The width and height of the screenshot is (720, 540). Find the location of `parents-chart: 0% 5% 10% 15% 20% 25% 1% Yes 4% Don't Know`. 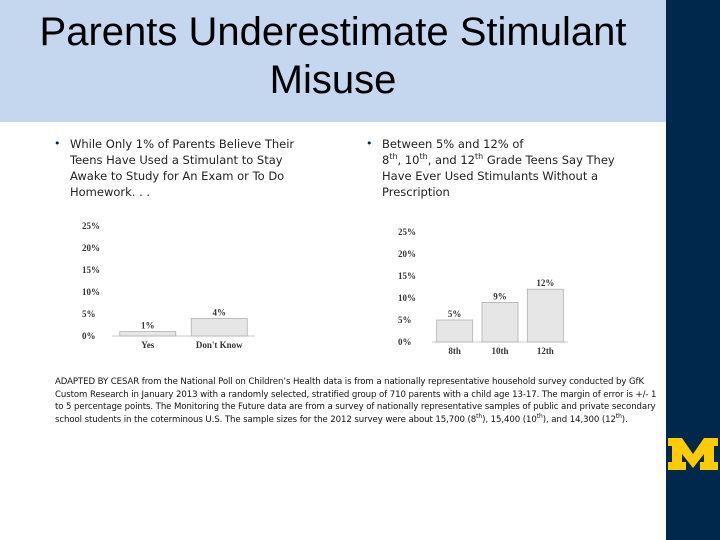

parents-chart: 0% 5% 10% 15% 20% 25% 1% Yes 4% Don't Know is located at coordinates (168, 285).